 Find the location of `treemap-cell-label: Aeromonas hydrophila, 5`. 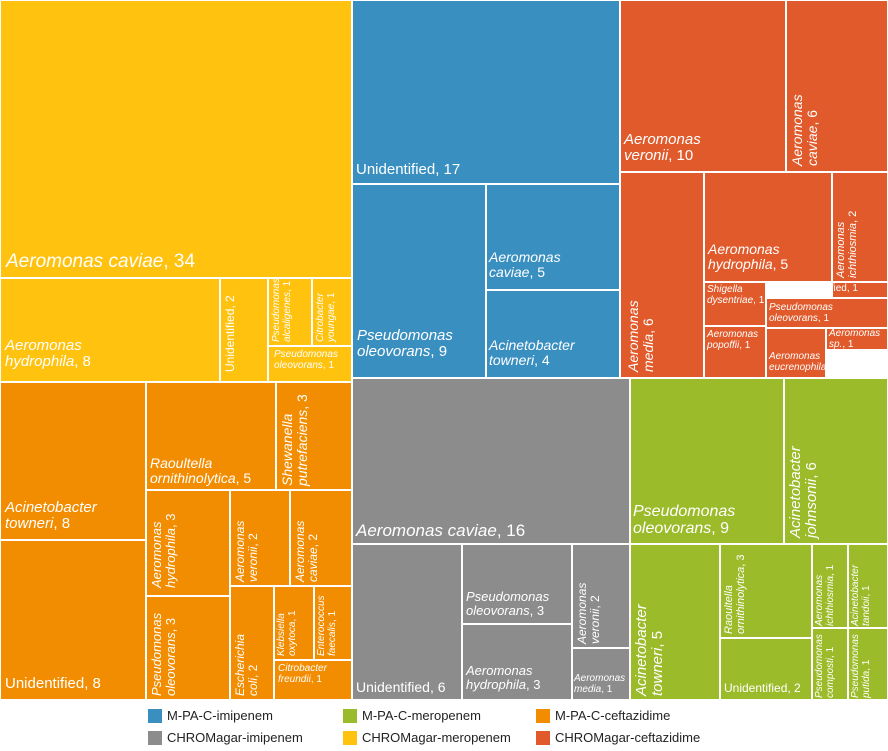

treemap-cell-label: Aeromonas hydrophila, 5 is located at coordinates (748, 256).